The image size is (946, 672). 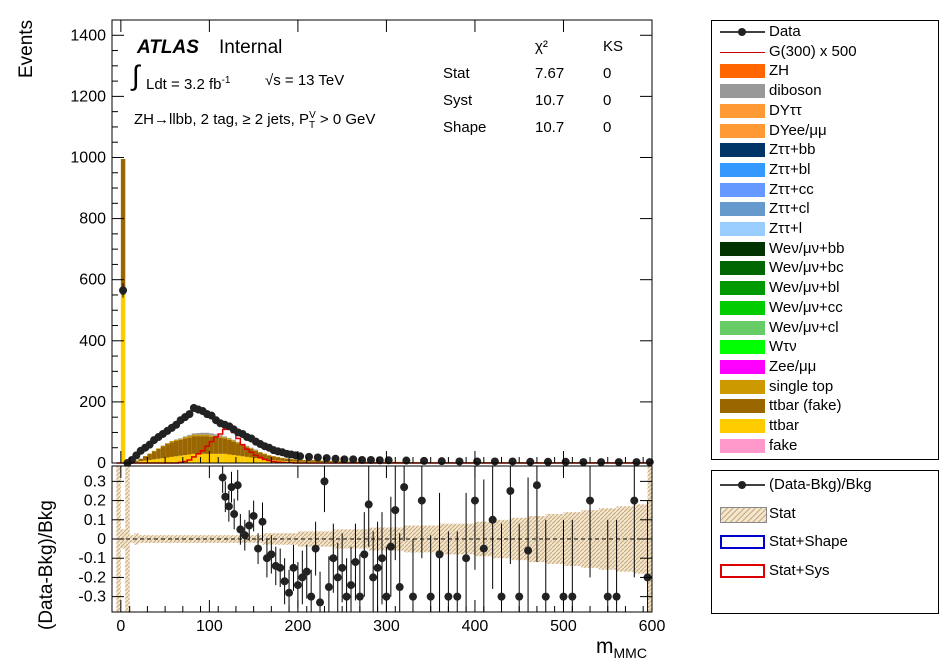 I want to click on x-tick-label: 100, so click(x=209, y=626).